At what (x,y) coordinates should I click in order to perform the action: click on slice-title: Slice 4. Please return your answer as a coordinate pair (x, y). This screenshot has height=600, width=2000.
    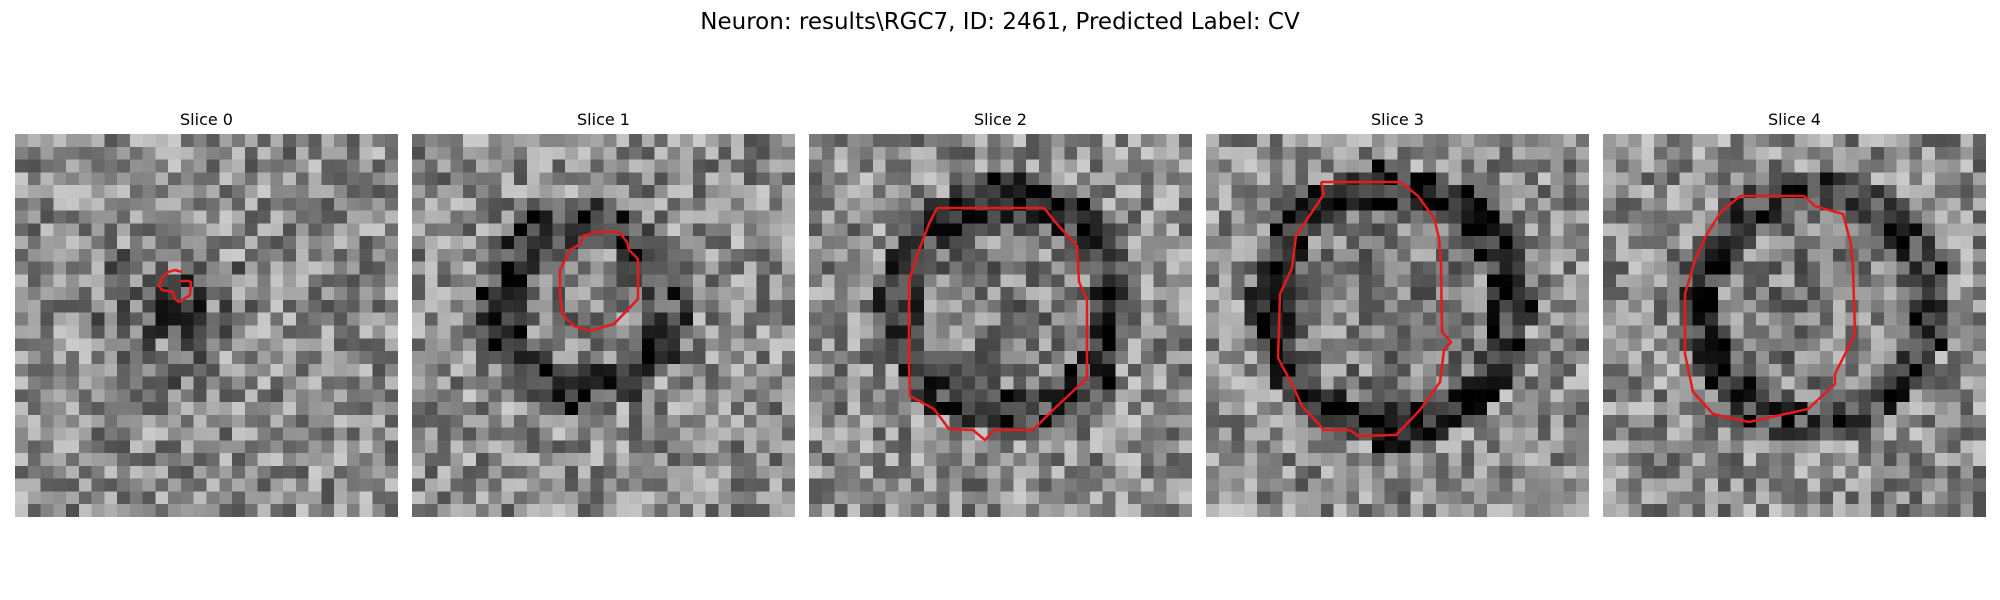
    Looking at the image, I should click on (1794, 119).